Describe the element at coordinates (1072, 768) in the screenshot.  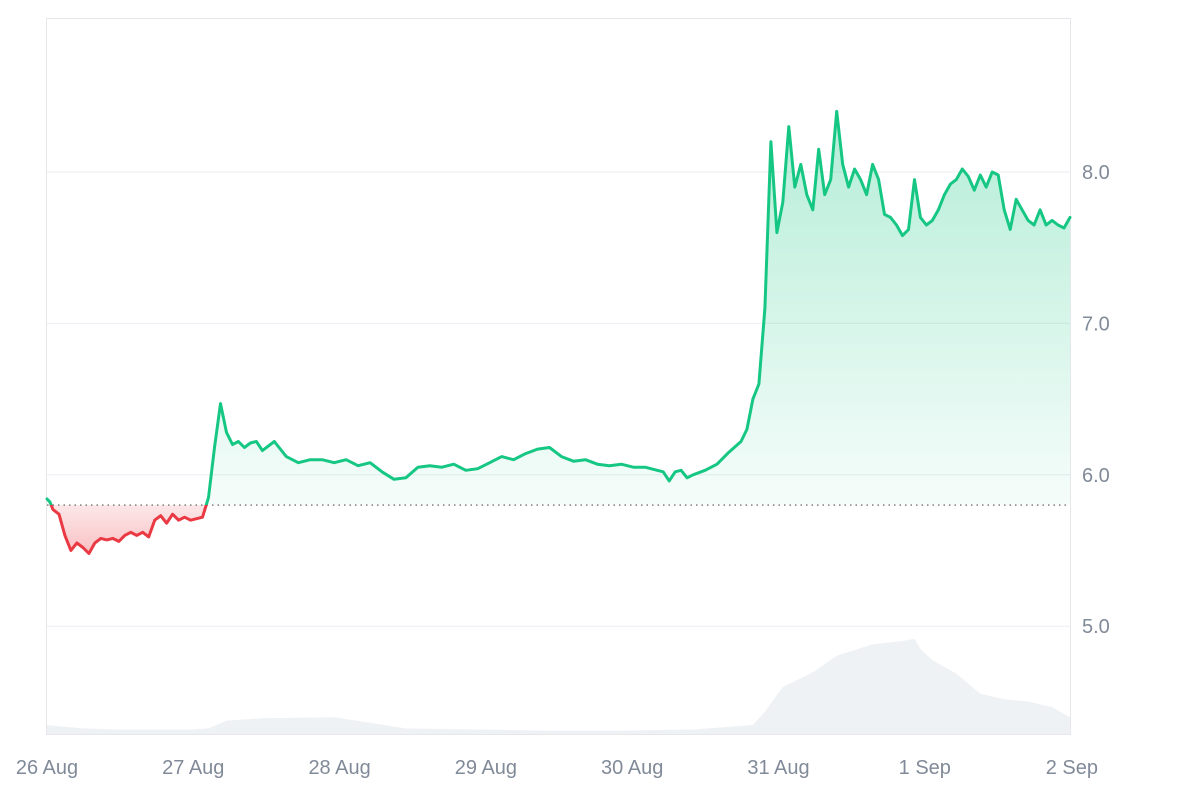
I see `x-tick-label-7: 2 Sep` at that location.